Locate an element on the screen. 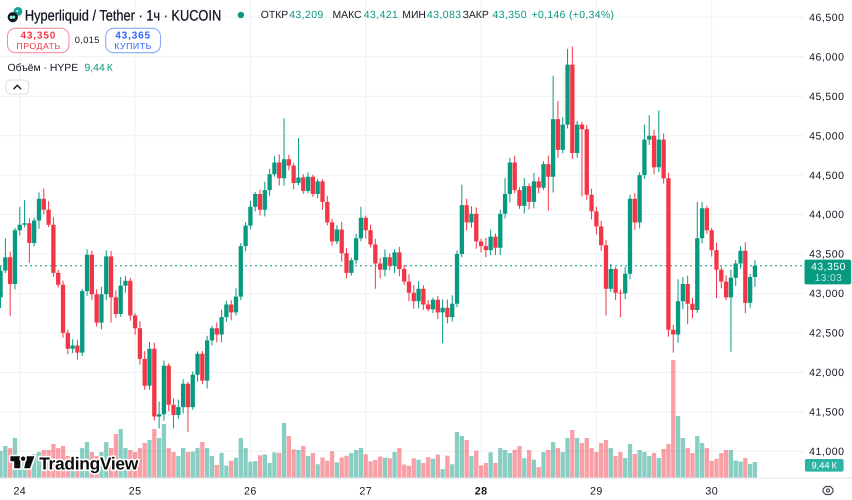 This screenshot has height=500, width=852. svg-text: TradingView is located at coordinates (89, 464).